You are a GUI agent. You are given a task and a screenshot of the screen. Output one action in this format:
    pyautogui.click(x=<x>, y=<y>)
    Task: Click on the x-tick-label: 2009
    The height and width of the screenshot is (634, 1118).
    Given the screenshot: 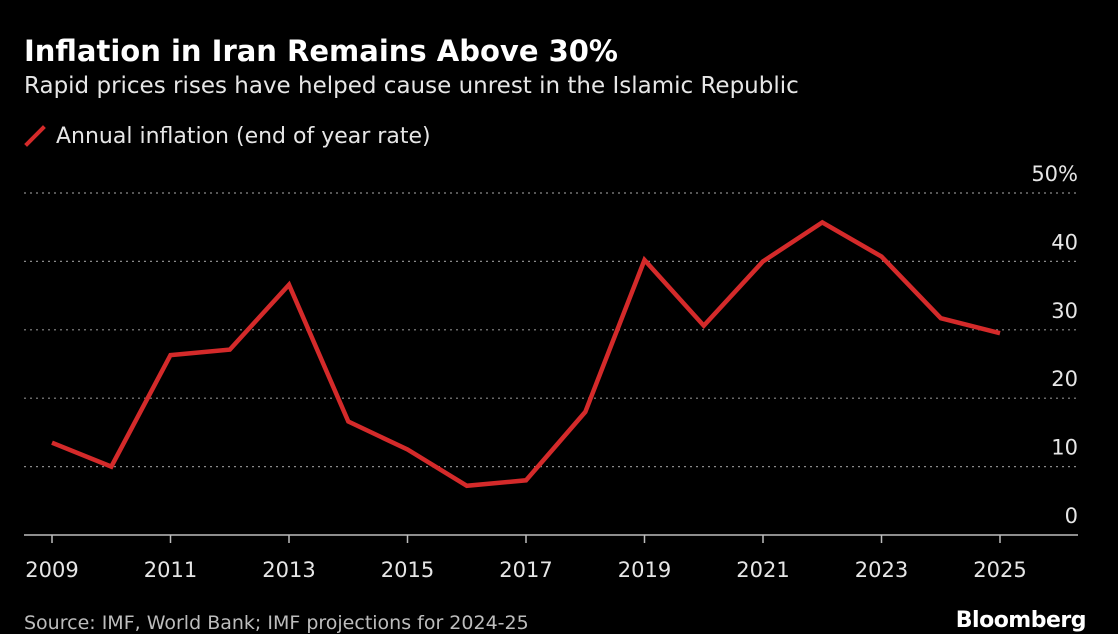 What is the action you would take?
    pyautogui.click(x=51, y=570)
    